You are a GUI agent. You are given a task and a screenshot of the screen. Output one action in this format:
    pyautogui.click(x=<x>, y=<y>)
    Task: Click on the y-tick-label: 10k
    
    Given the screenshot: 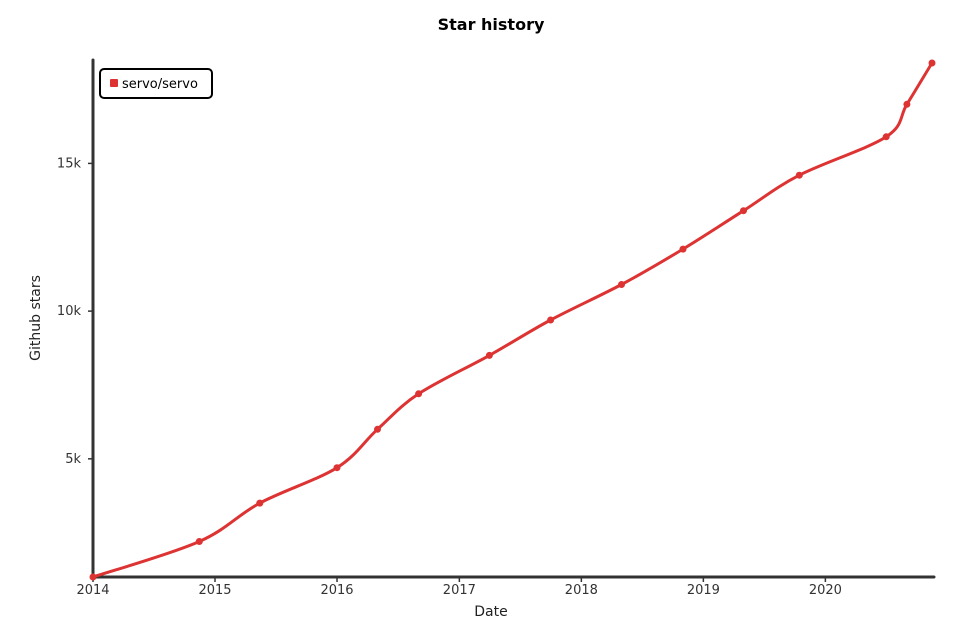 What is the action you would take?
    pyautogui.click(x=69, y=311)
    